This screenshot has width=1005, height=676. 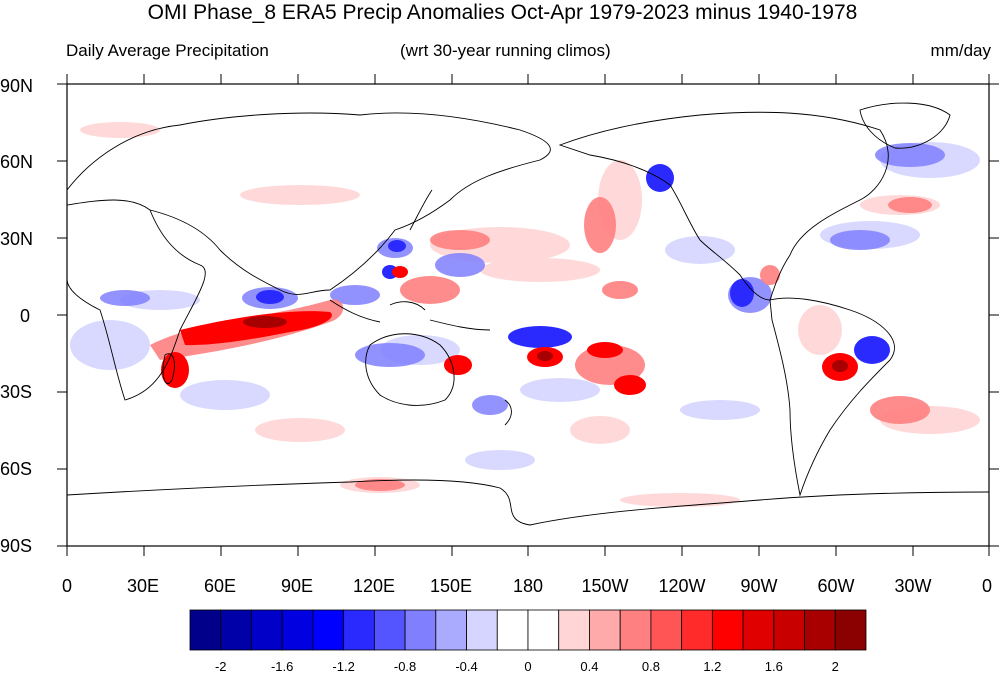 I want to click on lat-label-60s: 60S, so click(x=16, y=469).